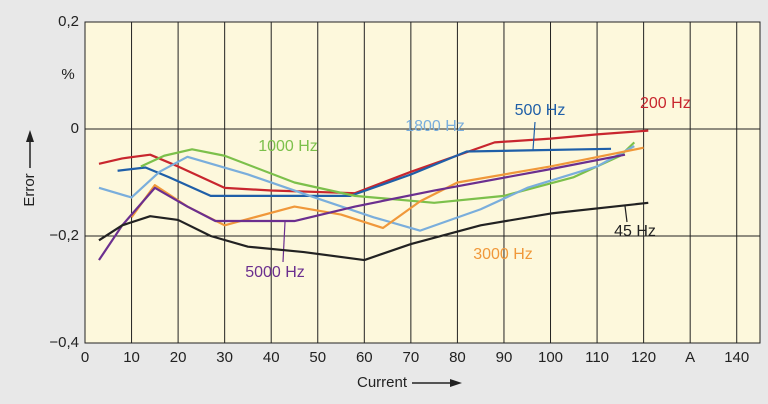 Image resolution: width=768 pixels, height=404 pixels. Describe the element at coordinates (665, 103) in the screenshot. I see `series-label: 200 Hz` at that location.